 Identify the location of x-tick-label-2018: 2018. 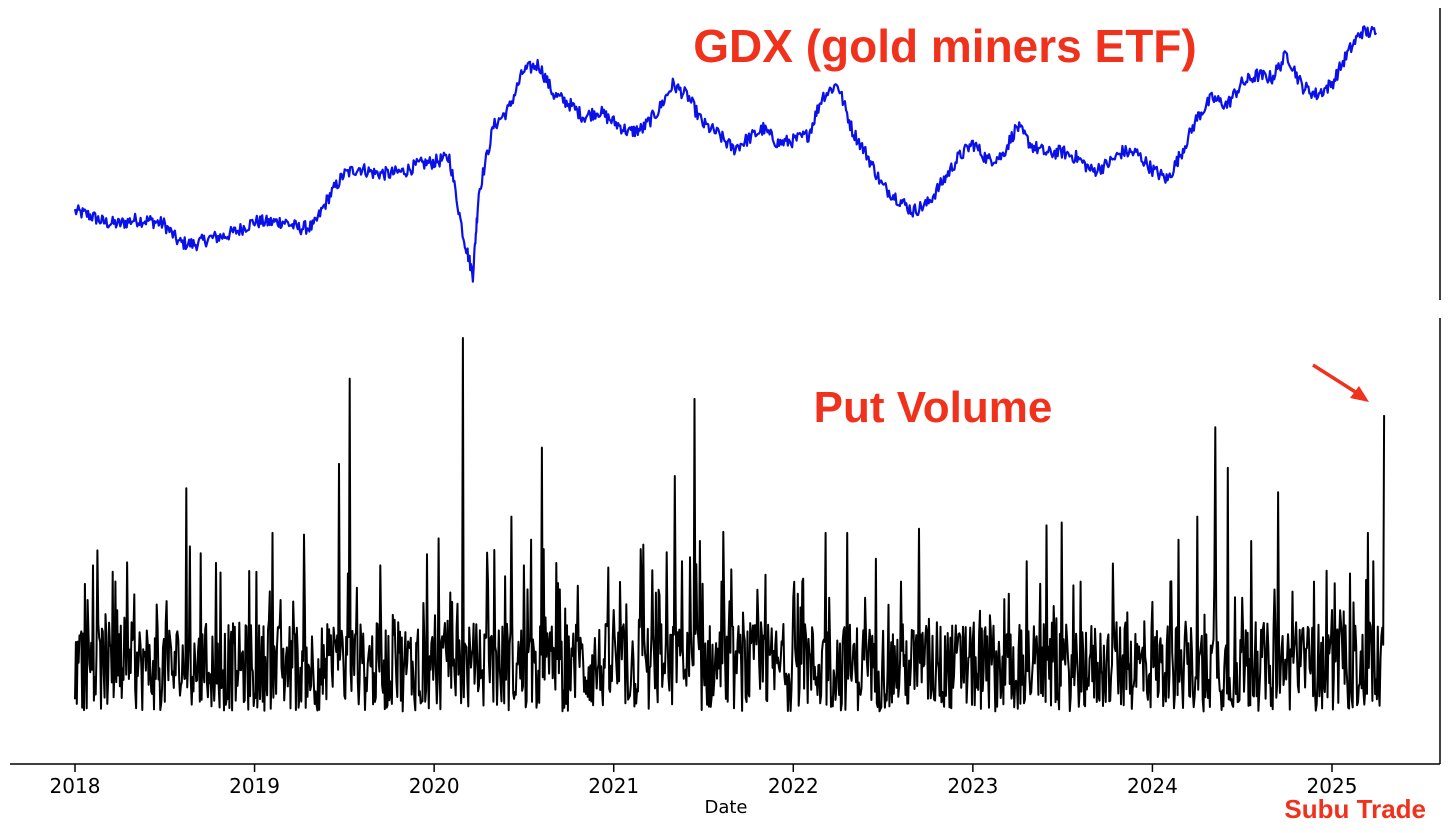
(75, 786).